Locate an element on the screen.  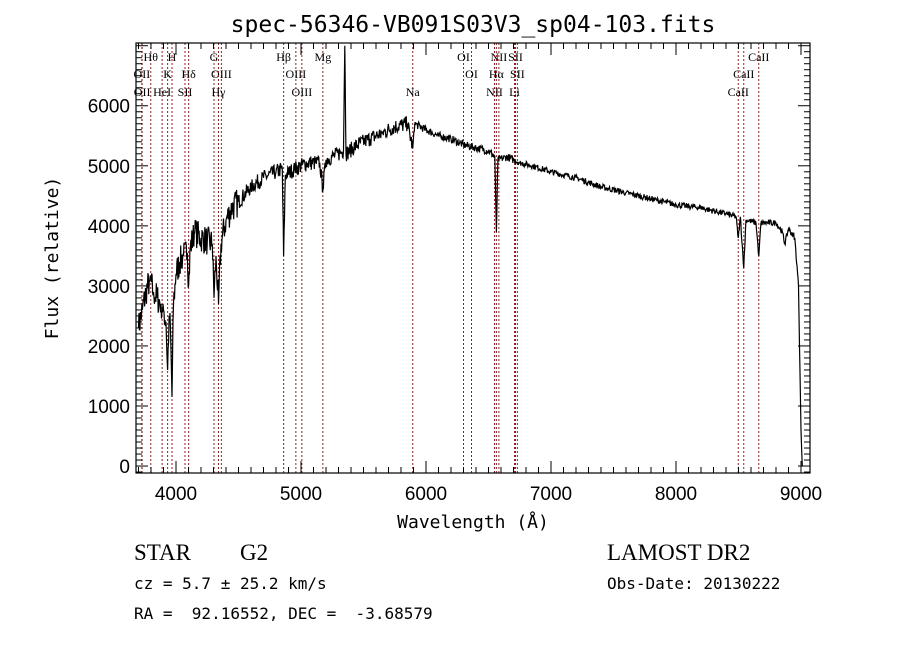
object-class: STAR is located at coordinates (163, 552).